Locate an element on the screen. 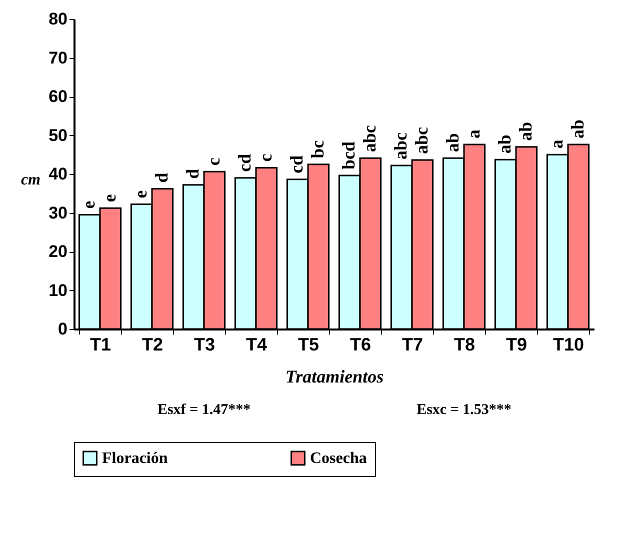  text: Esxf = 1.47*** is located at coordinates (204, 410).